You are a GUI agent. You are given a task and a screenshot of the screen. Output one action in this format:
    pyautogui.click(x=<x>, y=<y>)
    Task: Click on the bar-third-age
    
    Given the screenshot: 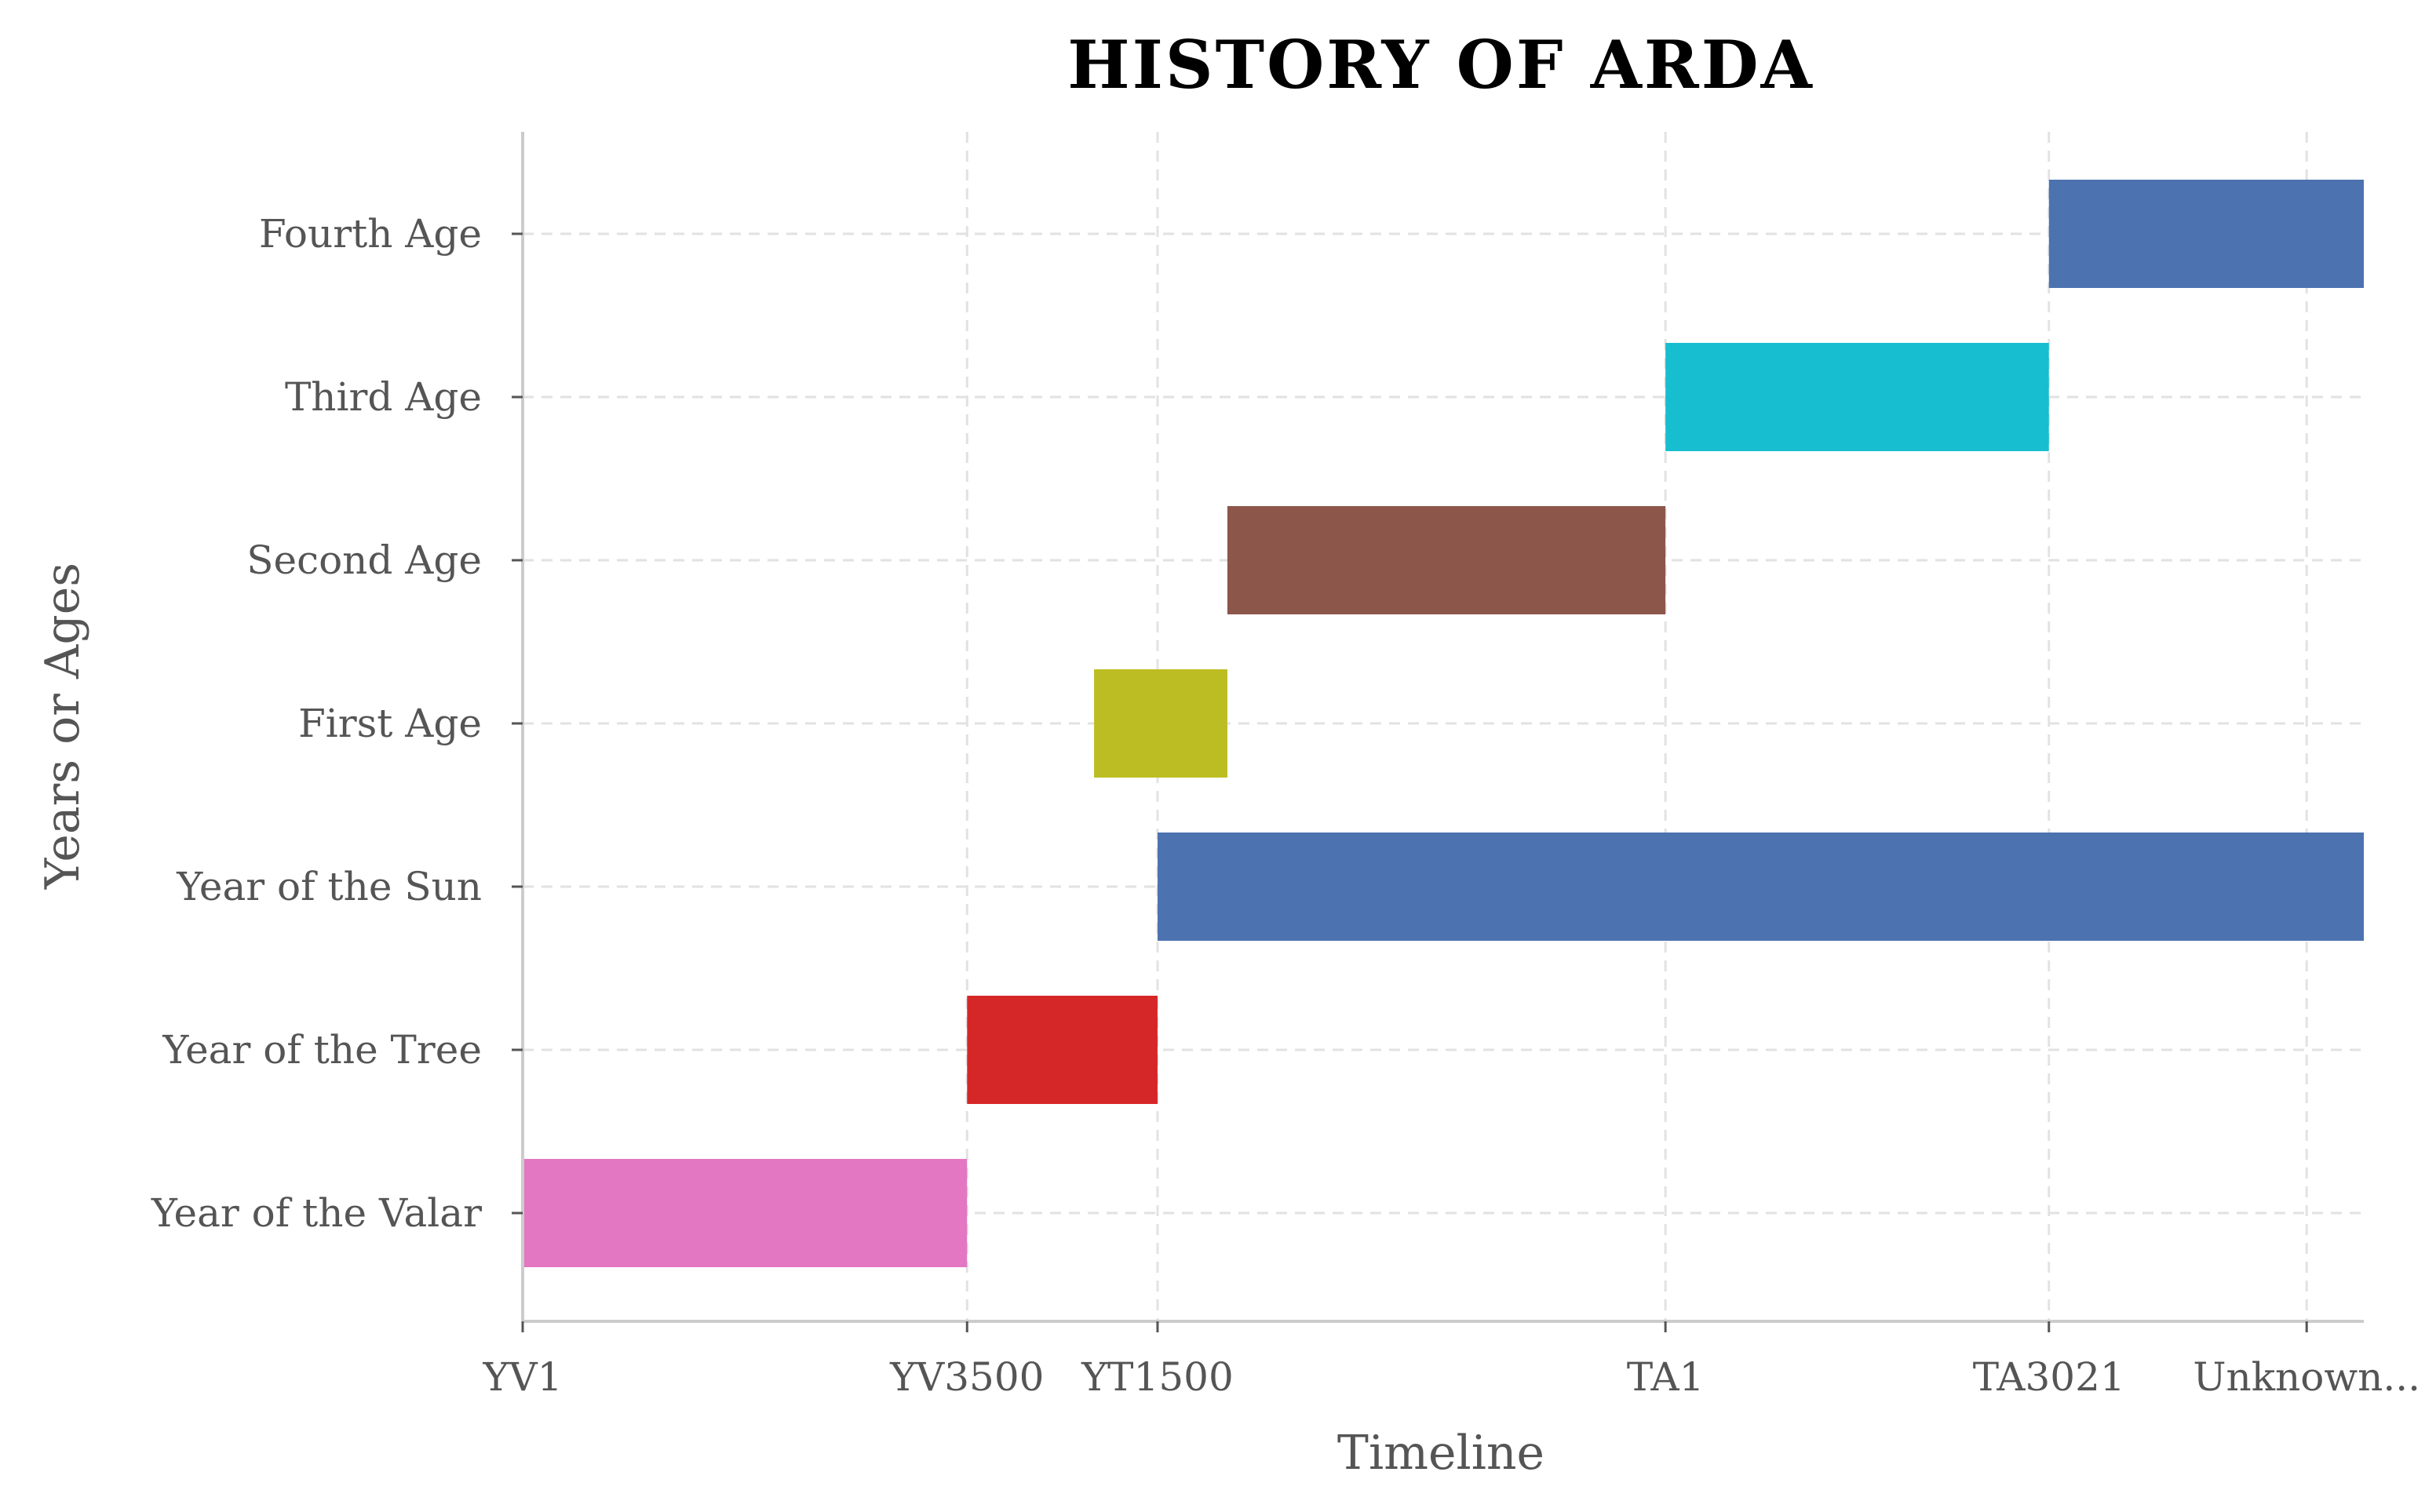 What is the action you would take?
    pyautogui.click(x=1857, y=397)
    